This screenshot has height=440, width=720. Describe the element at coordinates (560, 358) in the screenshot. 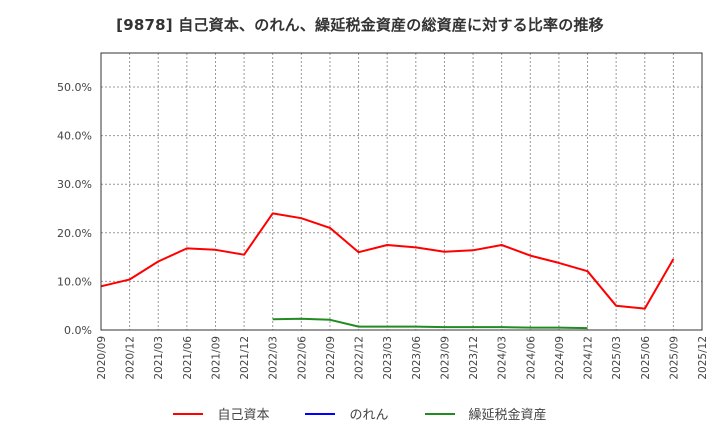

I see `x-tick-label: 2024/09` at that location.